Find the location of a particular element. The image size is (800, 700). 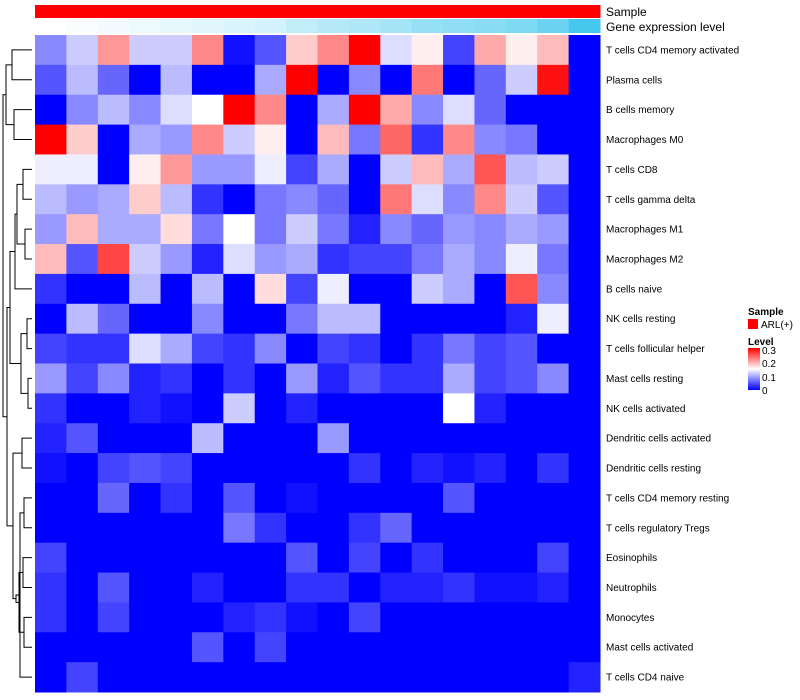

row-label: Mast cells activated is located at coordinates (649, 648).